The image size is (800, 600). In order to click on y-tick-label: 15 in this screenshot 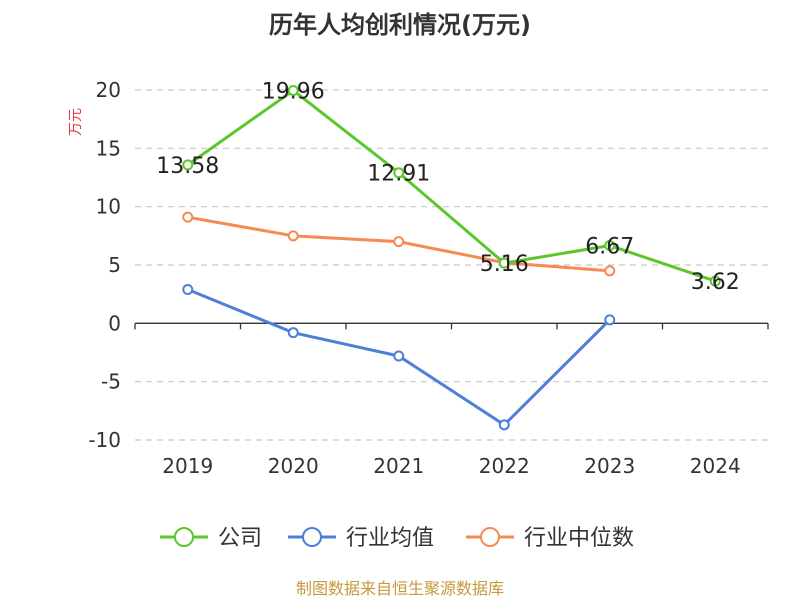, I will do `click(108, 148)`.